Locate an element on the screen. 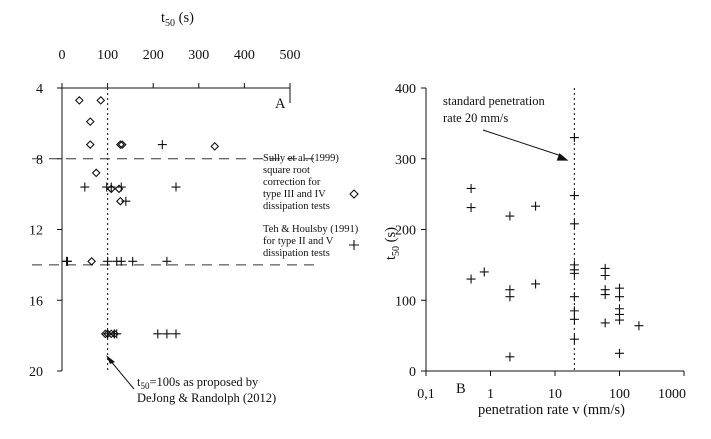  panel-b-annotation-arrow is located at coordinates (523, 143).